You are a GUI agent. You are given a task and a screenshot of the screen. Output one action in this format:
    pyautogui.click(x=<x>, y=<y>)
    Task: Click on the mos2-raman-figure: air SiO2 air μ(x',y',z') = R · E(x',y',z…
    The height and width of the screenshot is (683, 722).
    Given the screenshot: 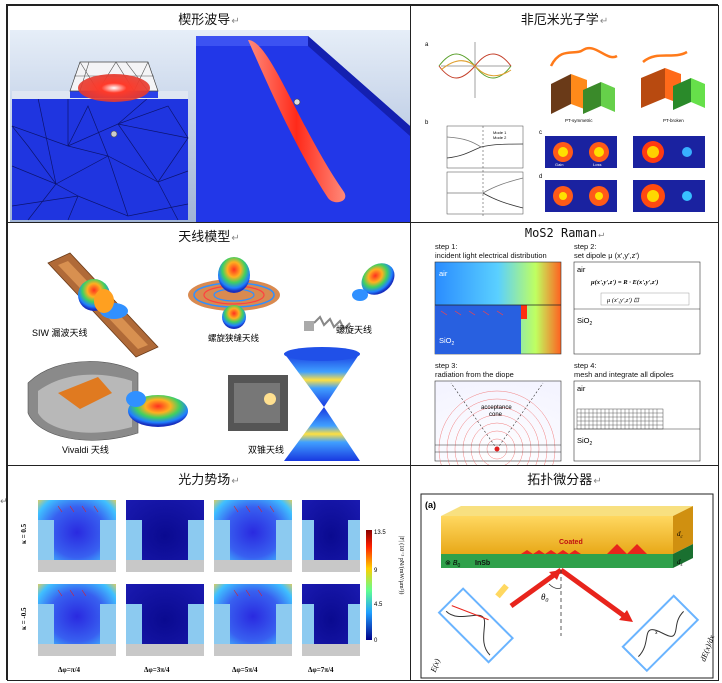 What is the action you would take?
    pyautogui.click(x=567, y=363)
    